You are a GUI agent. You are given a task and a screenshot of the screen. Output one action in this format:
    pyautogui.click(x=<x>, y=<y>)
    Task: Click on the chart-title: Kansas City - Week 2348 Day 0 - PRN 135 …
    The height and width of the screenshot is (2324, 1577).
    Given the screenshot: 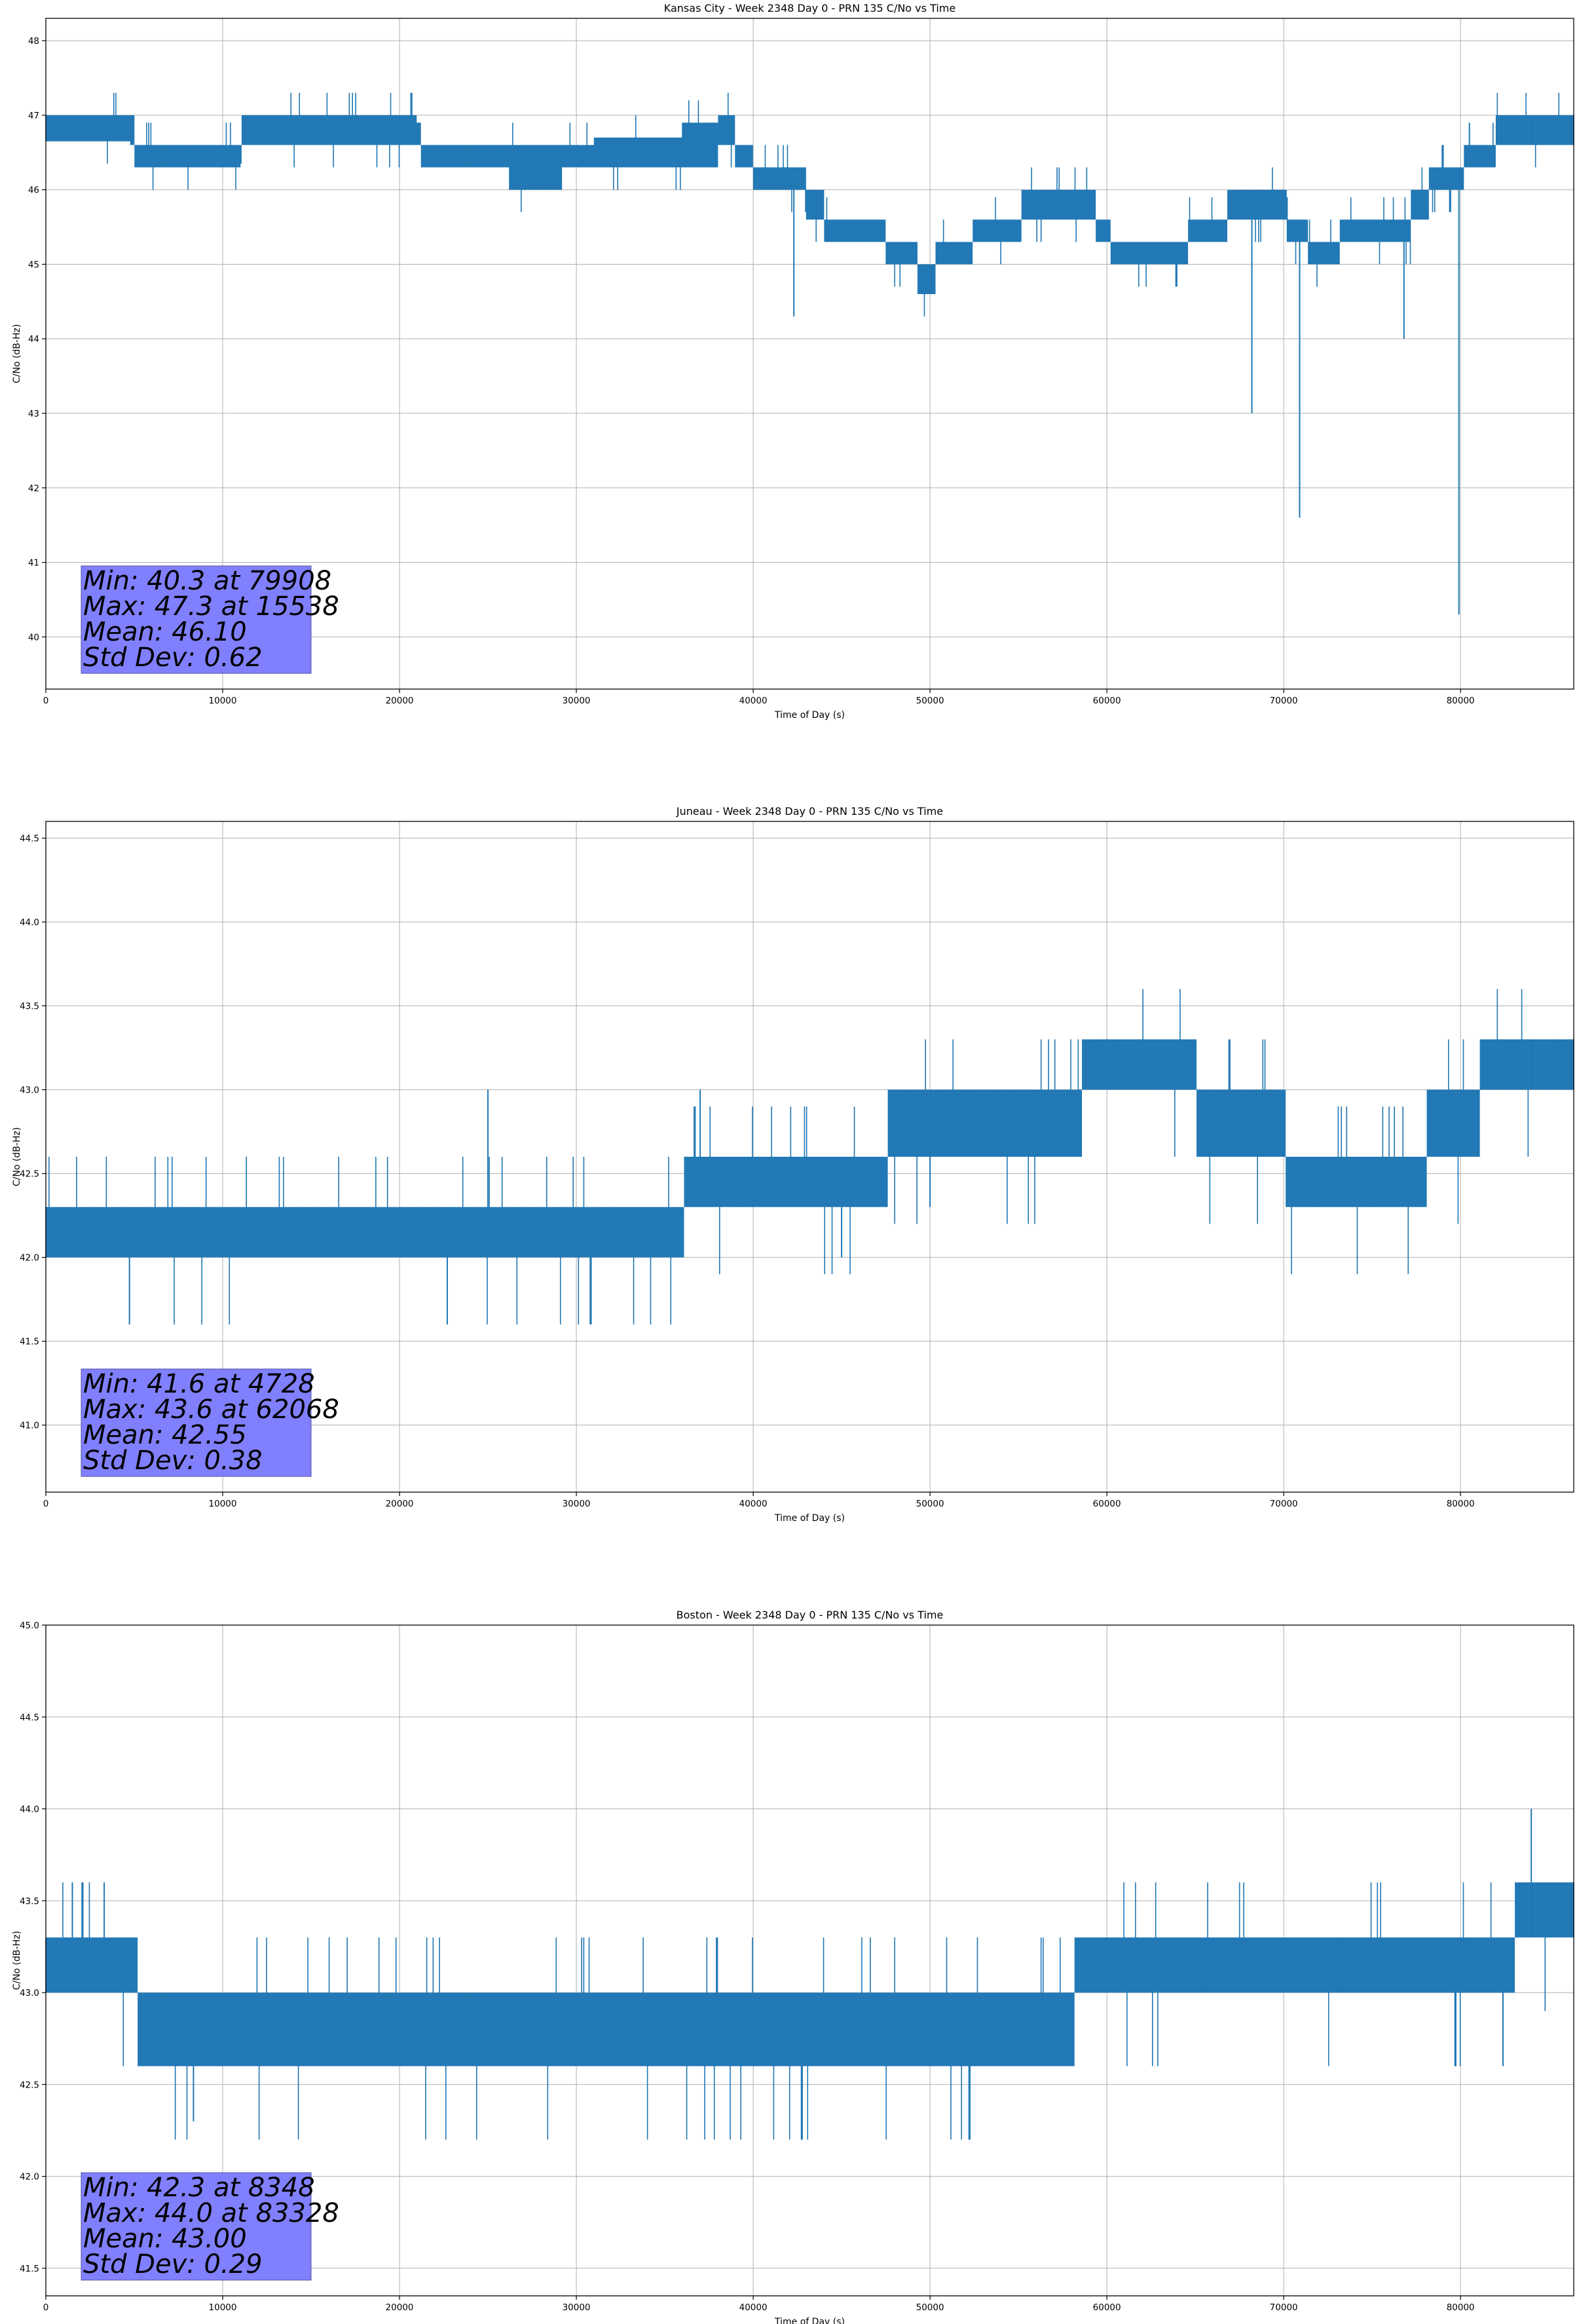 What is the action you would take?
    pyautogui.click(x=809, y=8)
    